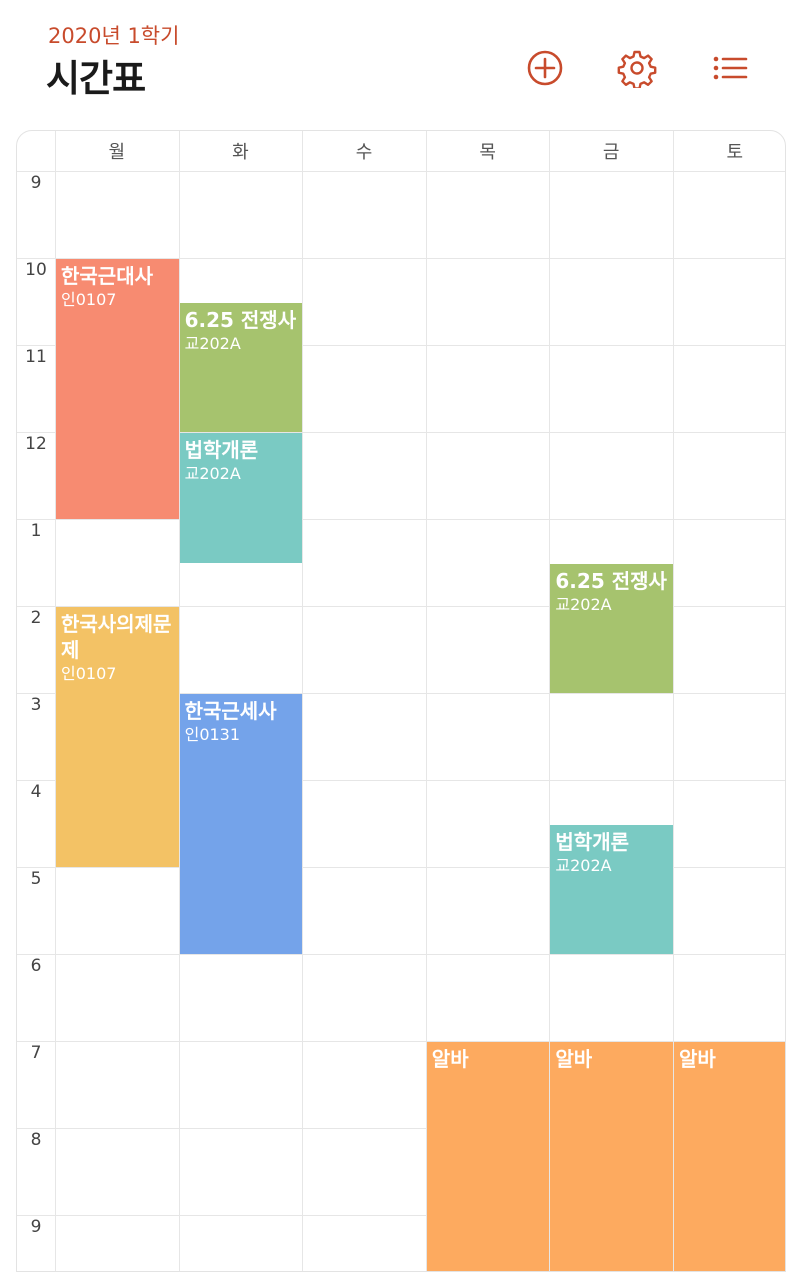 The image size is (800, 1272). What do you see at coordinates (36, 618) in the screenshot?
I see `hour-label: 2` at bounding box center [36, 618].